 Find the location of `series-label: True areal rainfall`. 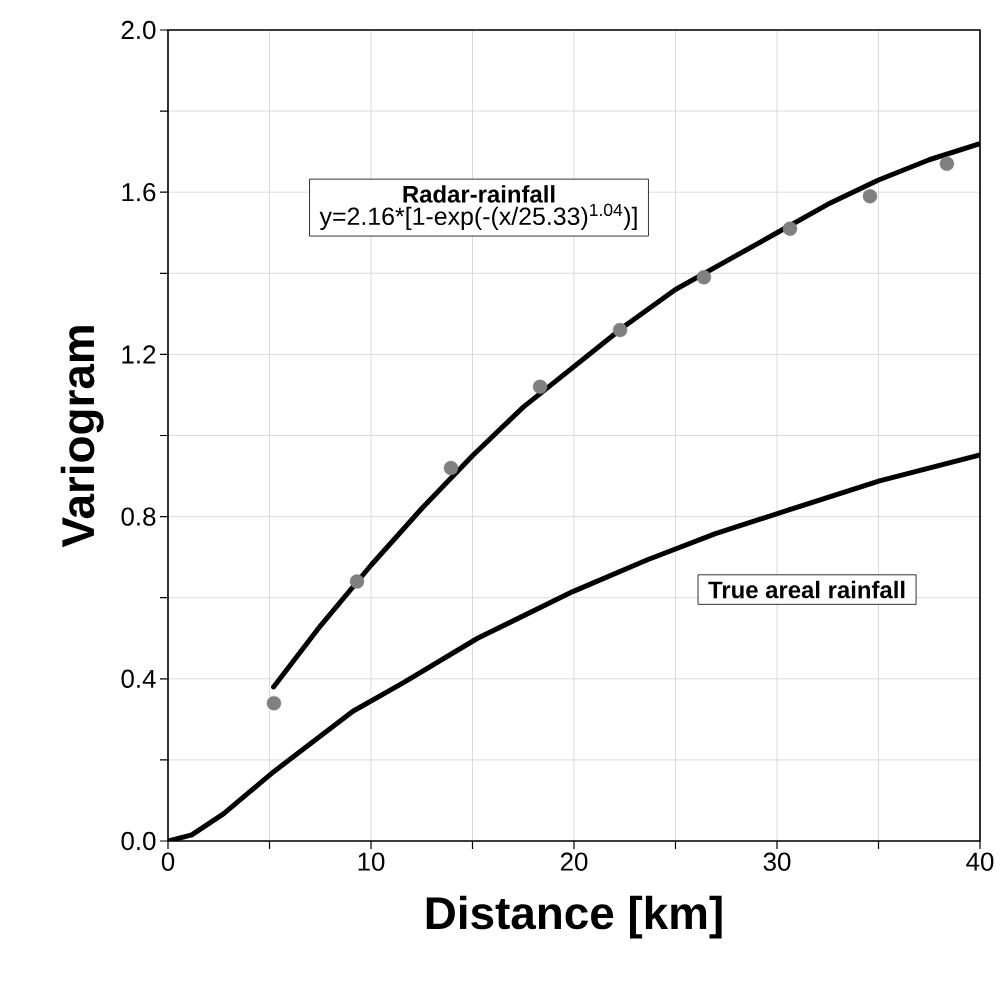

series-label: True areal rainfall is located at coordinates (806, 589).